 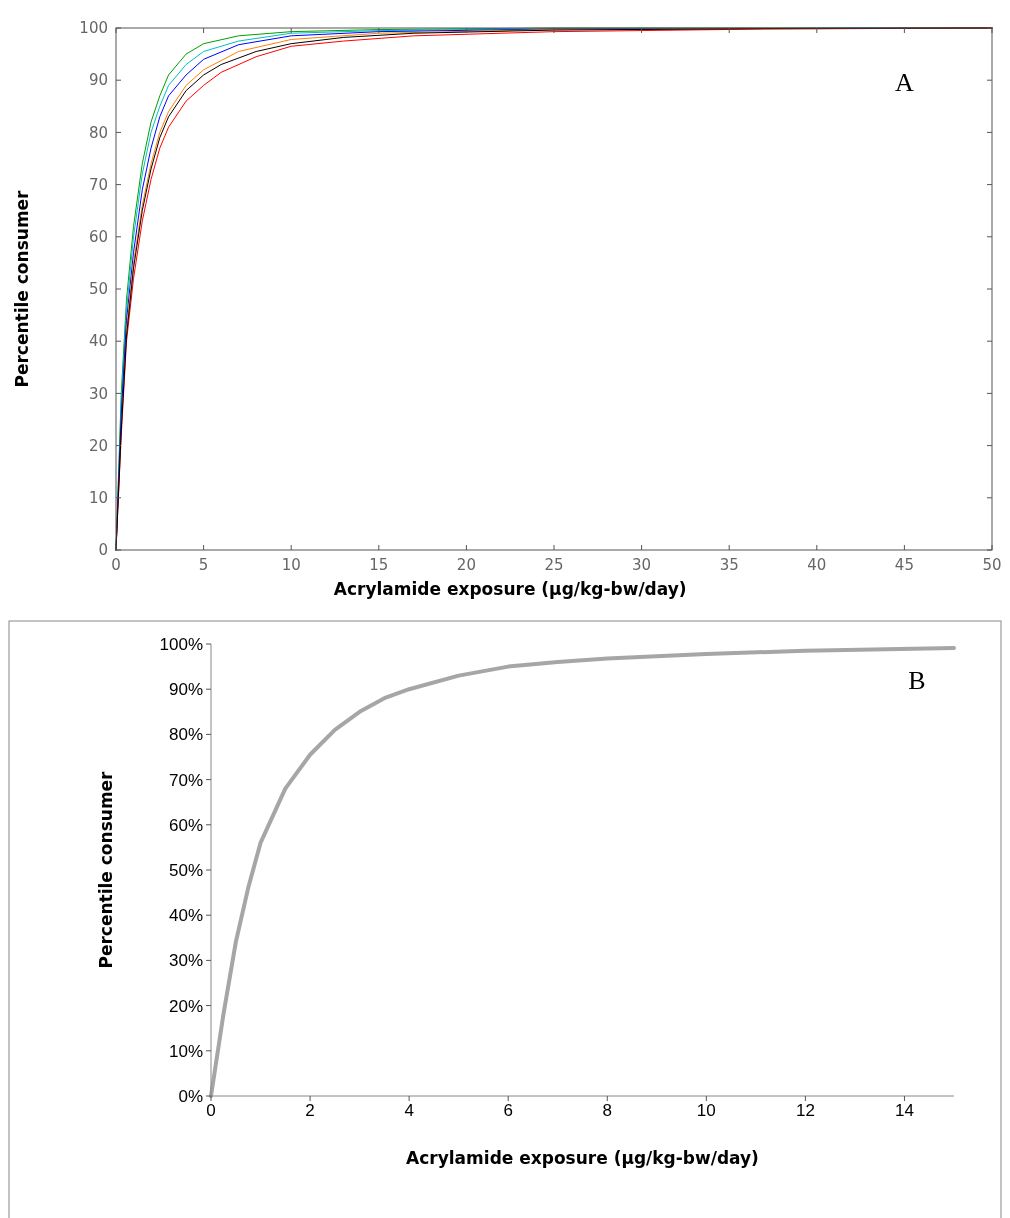 What do you see at coordinates (98, 237) in the screenshot?
I see `y-tick-label: 60` at bounding box center [98, 237].